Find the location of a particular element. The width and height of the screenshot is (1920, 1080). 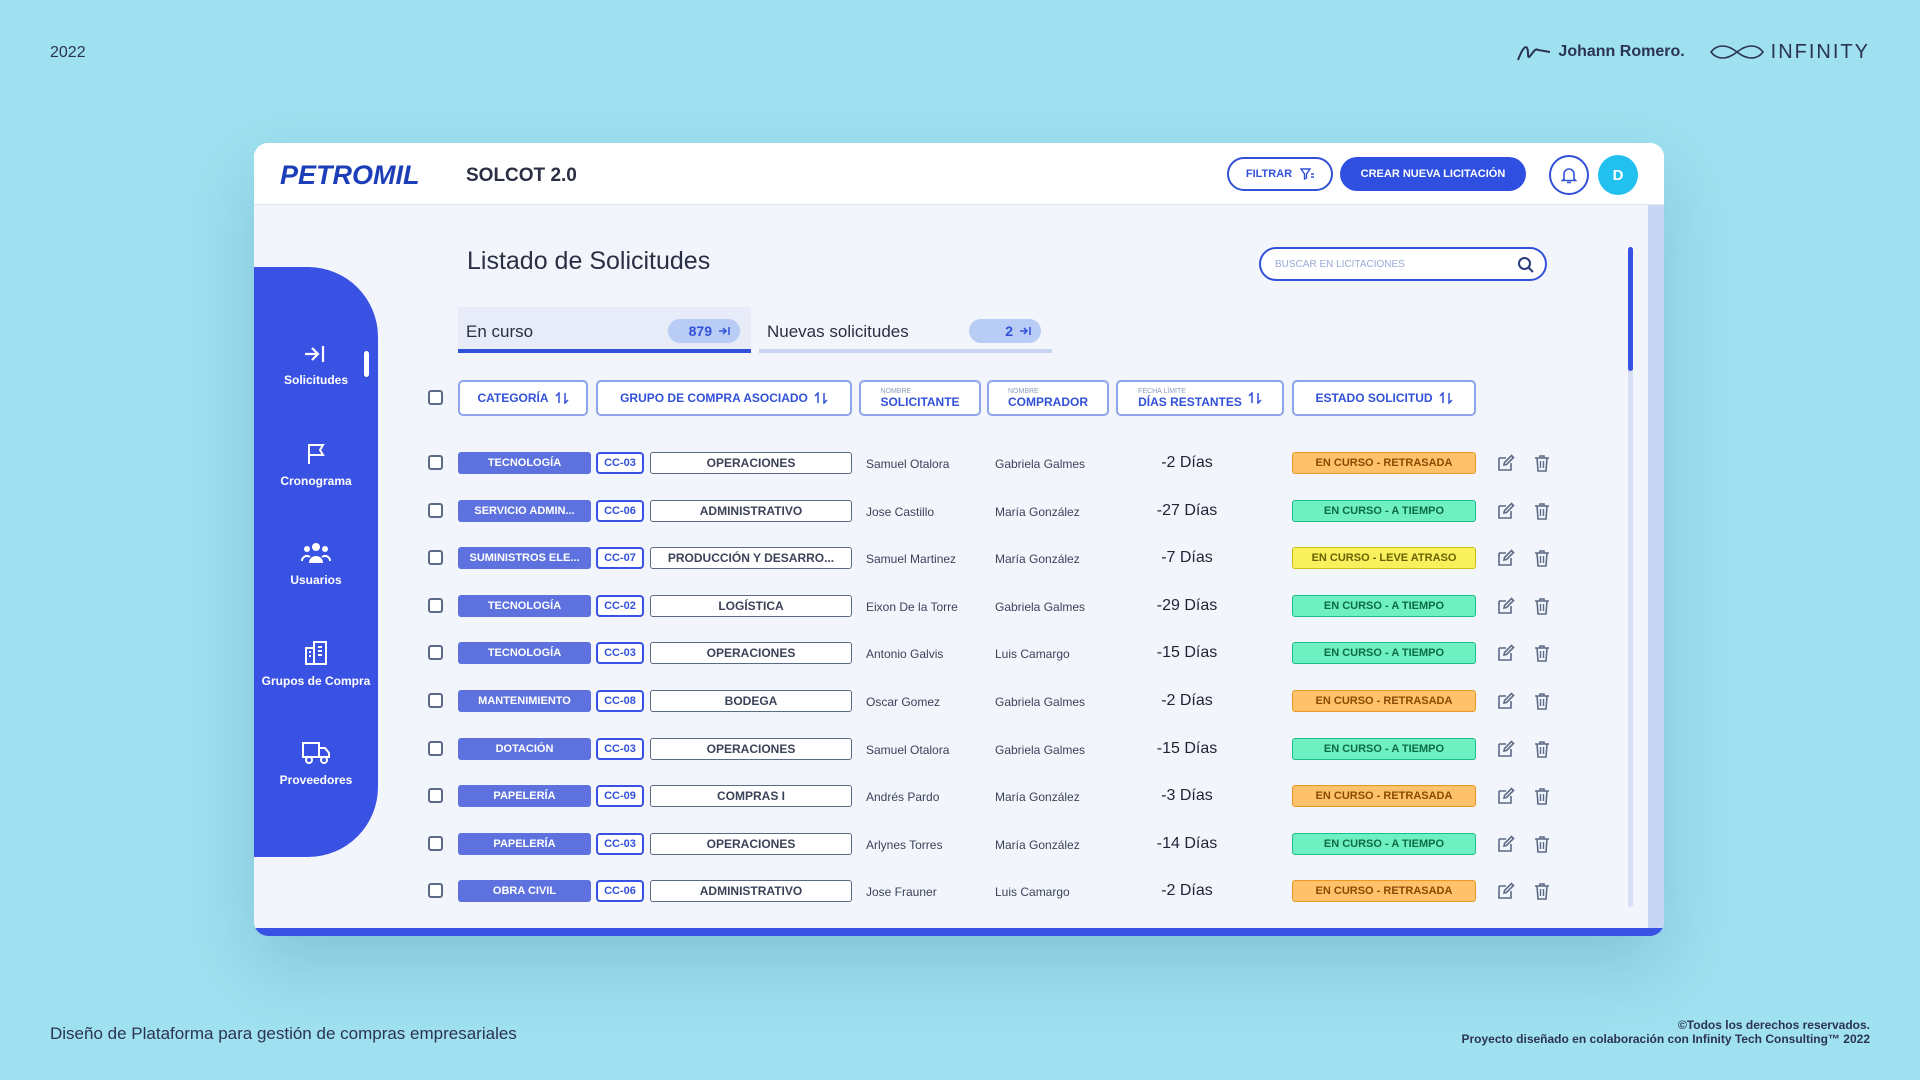

user-avatar: D is located at coordinates (1618, 175).